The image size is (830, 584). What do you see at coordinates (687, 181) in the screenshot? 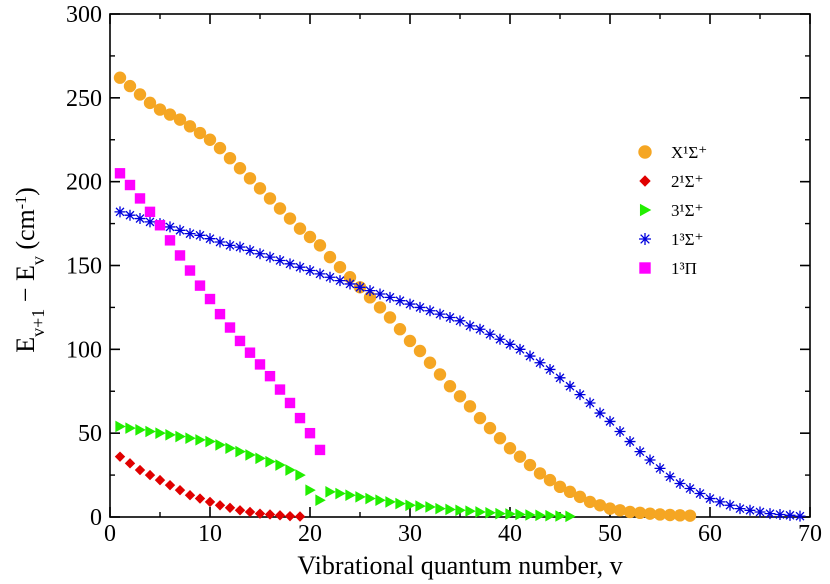
I see `legend-label: 2¹Σ⁺` at bounding box center [687, 181].